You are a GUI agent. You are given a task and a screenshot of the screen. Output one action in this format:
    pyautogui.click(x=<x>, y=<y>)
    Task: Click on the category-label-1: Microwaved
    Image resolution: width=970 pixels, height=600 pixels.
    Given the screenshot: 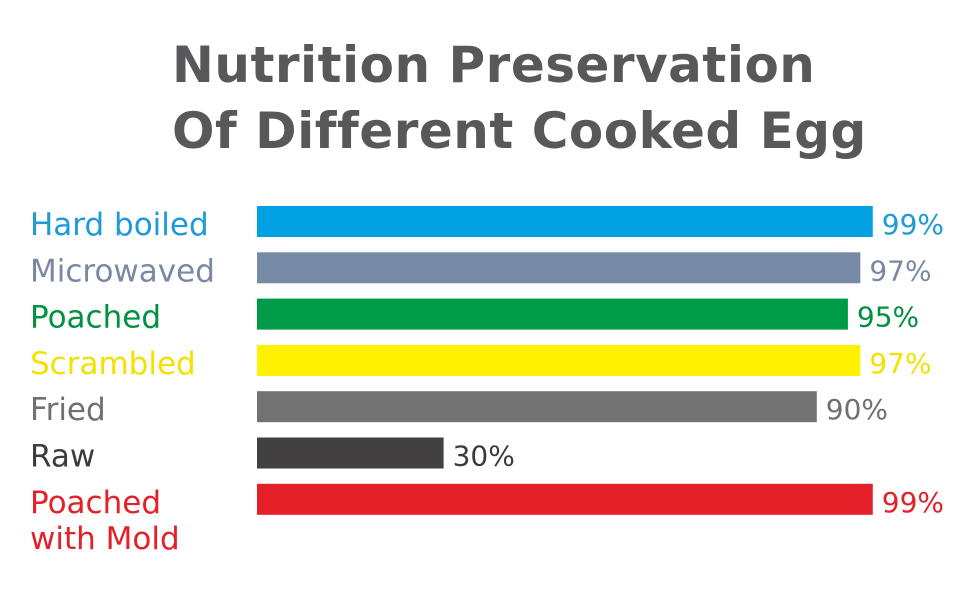 What is the action you would take?
    pyautogui.click(x=122, y=271)
    